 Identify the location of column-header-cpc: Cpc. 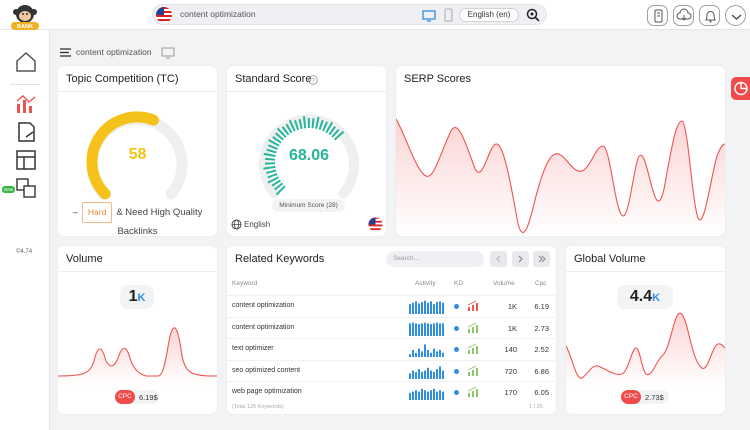
(541, 283).